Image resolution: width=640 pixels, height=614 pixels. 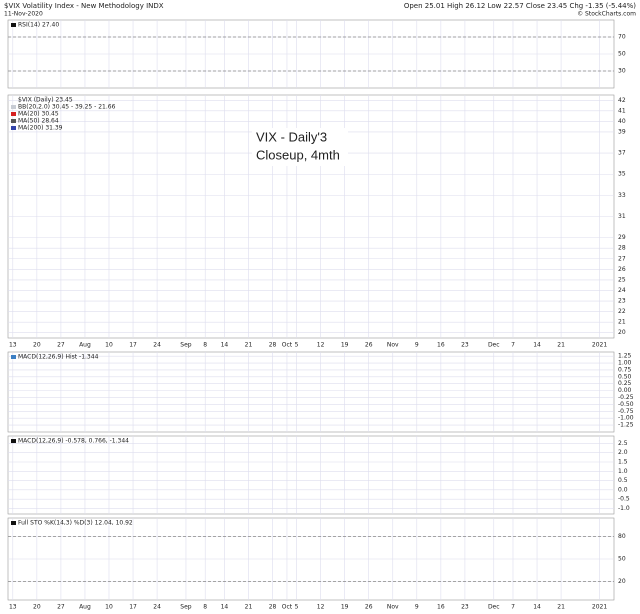 What do you see at coordinates (622, 153) in the screenshot?
I see `y-tick-label: 37` at bounding box center [622, 153].